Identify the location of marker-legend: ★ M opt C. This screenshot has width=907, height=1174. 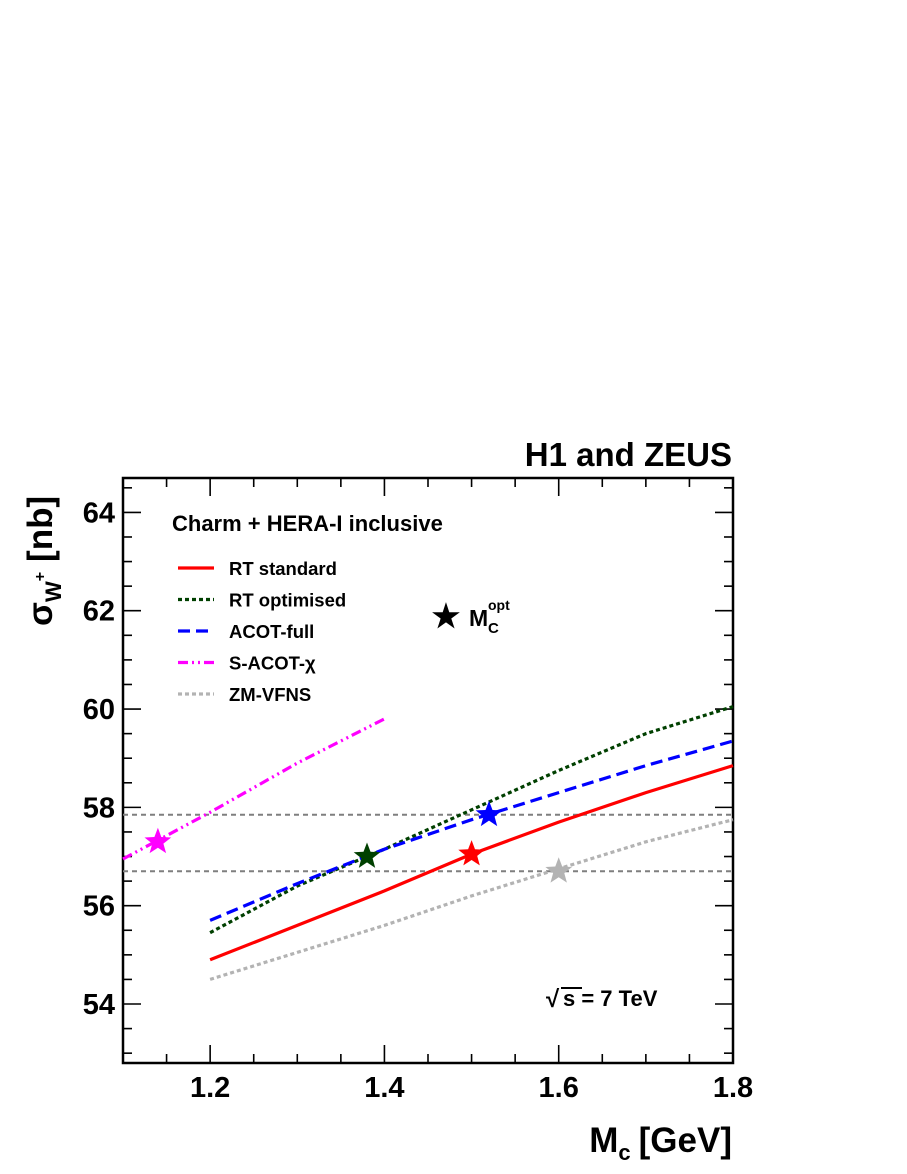
(471, 617).